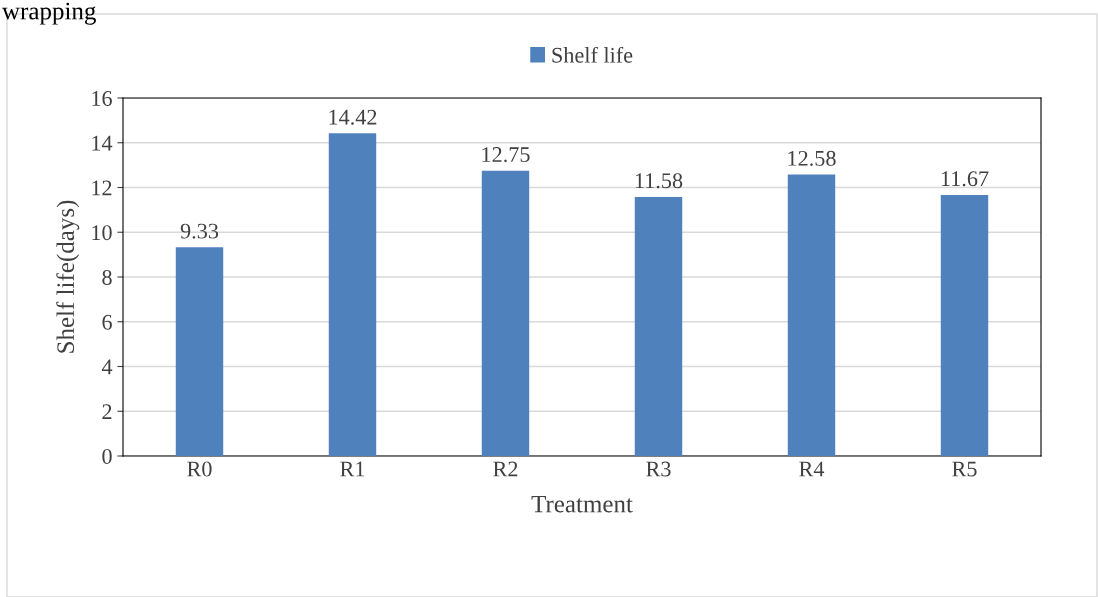 Image resolution: width=1098 pixels, height=597 pixels. What do you see at coordinates (102, 143) in the screenshot?
I see `y-tick-label: 14` at bounding box center [102, 143].